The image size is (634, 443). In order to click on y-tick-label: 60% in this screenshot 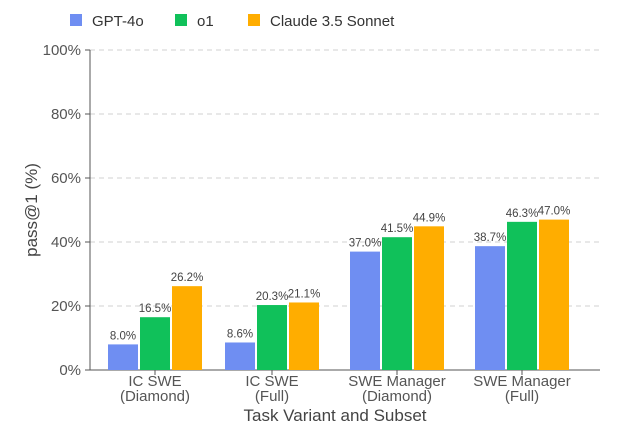, I will do `click(66, 178)`.